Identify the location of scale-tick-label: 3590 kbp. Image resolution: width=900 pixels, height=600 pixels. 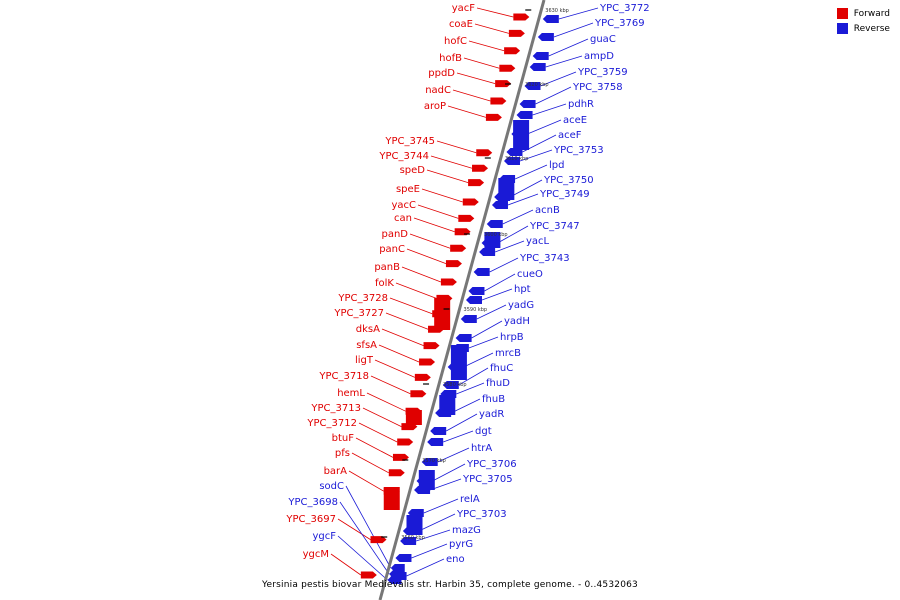
(476, 310).